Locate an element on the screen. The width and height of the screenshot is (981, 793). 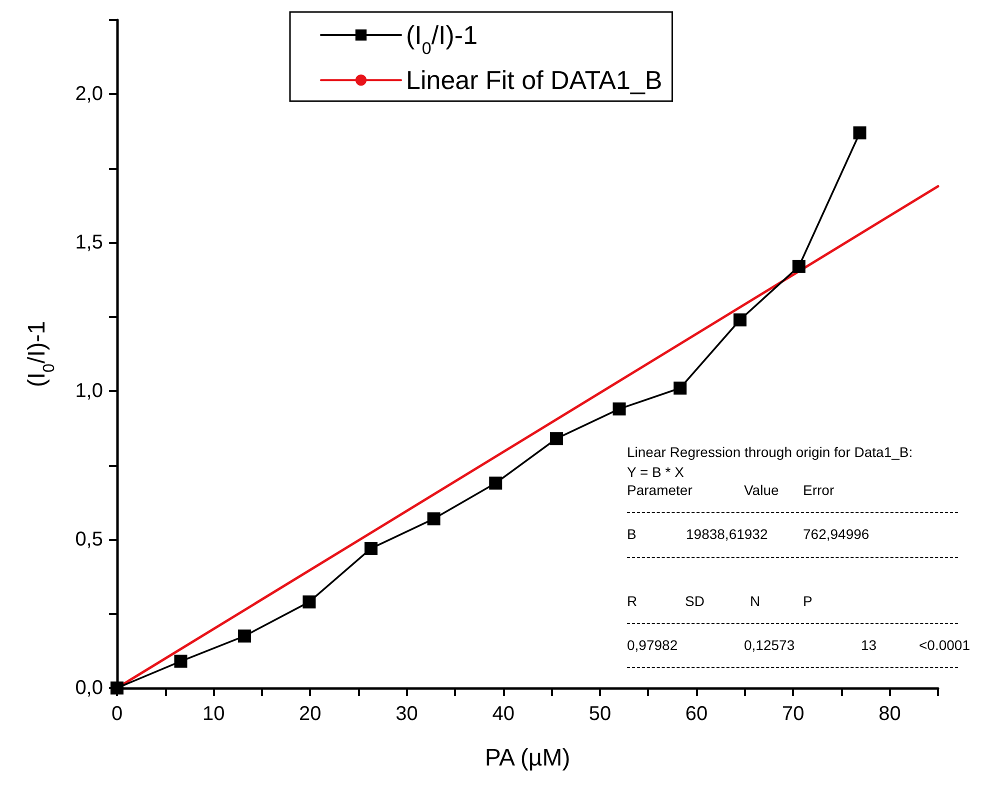
annotation: 0,12573 is located at coordinates (769, 645).